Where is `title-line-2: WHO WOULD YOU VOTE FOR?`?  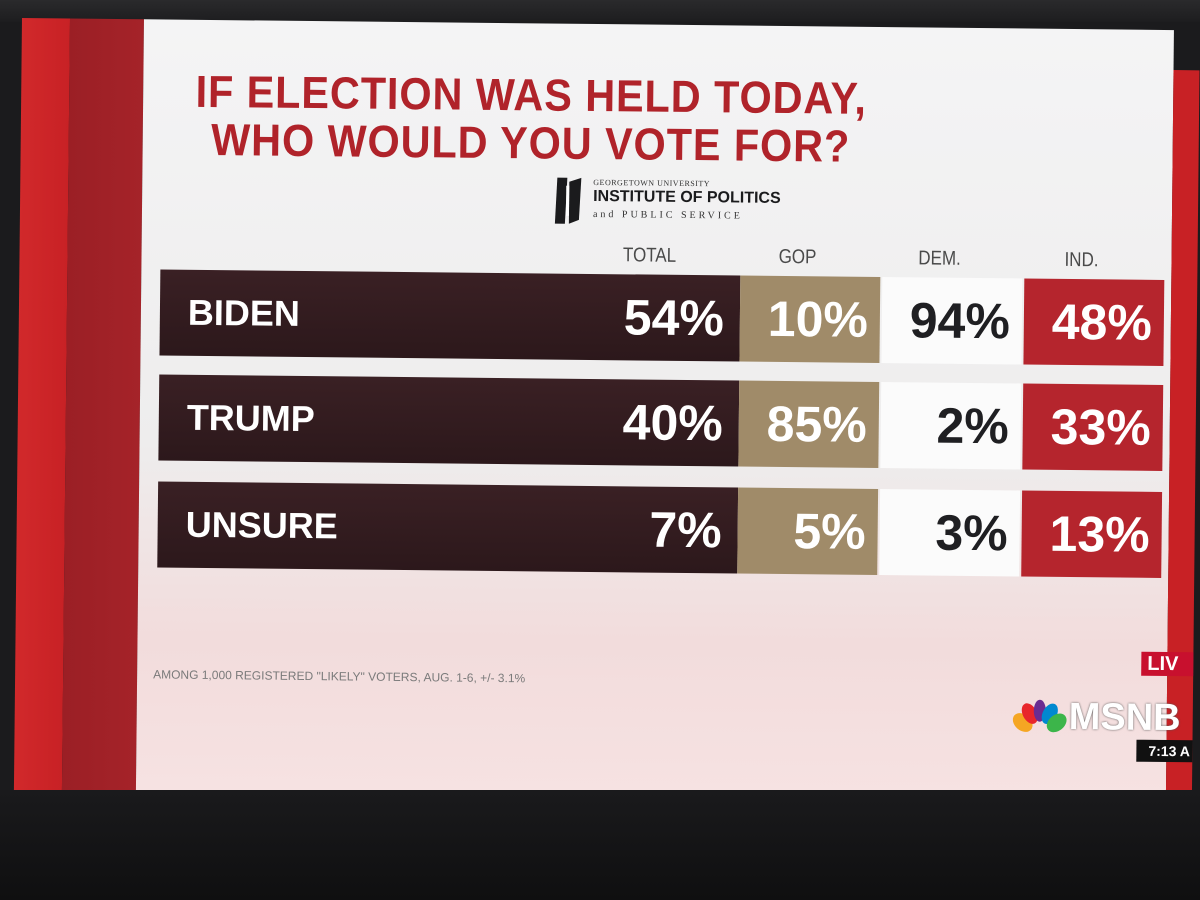 title-line-2: WHO WOULD YOU VOTE FOR? is located at coordinates (530, 142).